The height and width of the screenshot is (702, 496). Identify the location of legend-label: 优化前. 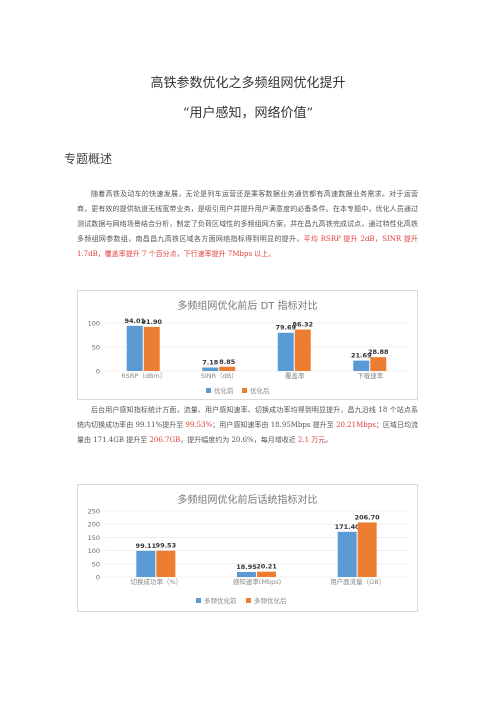
(224, 390).